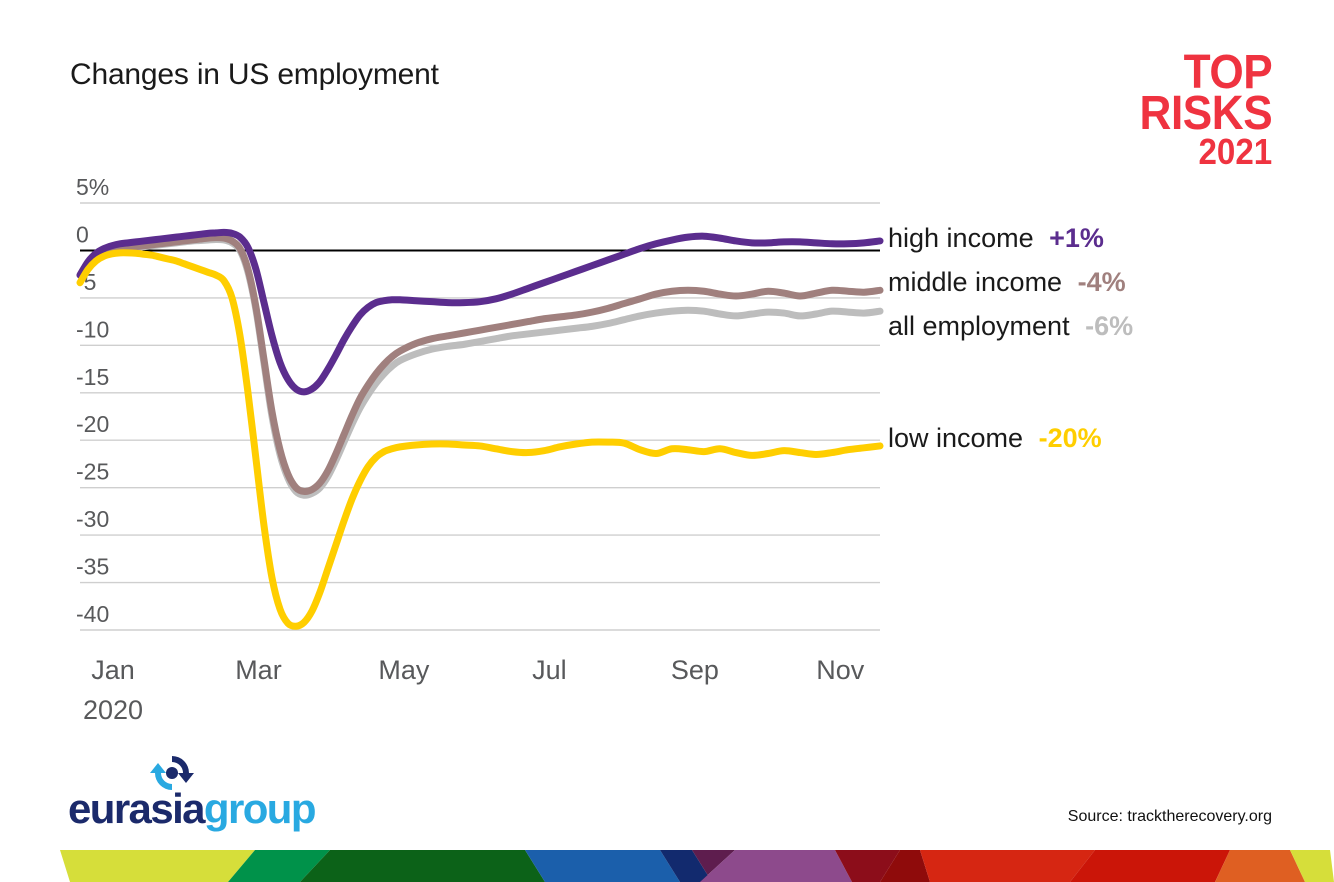 The height and width of the screenshot is (882, 1334). What do you see at coordinates (92, 187) in the screenshot?
I see `y-axis-tick-label: 5%` at bounding box center [92, 187].